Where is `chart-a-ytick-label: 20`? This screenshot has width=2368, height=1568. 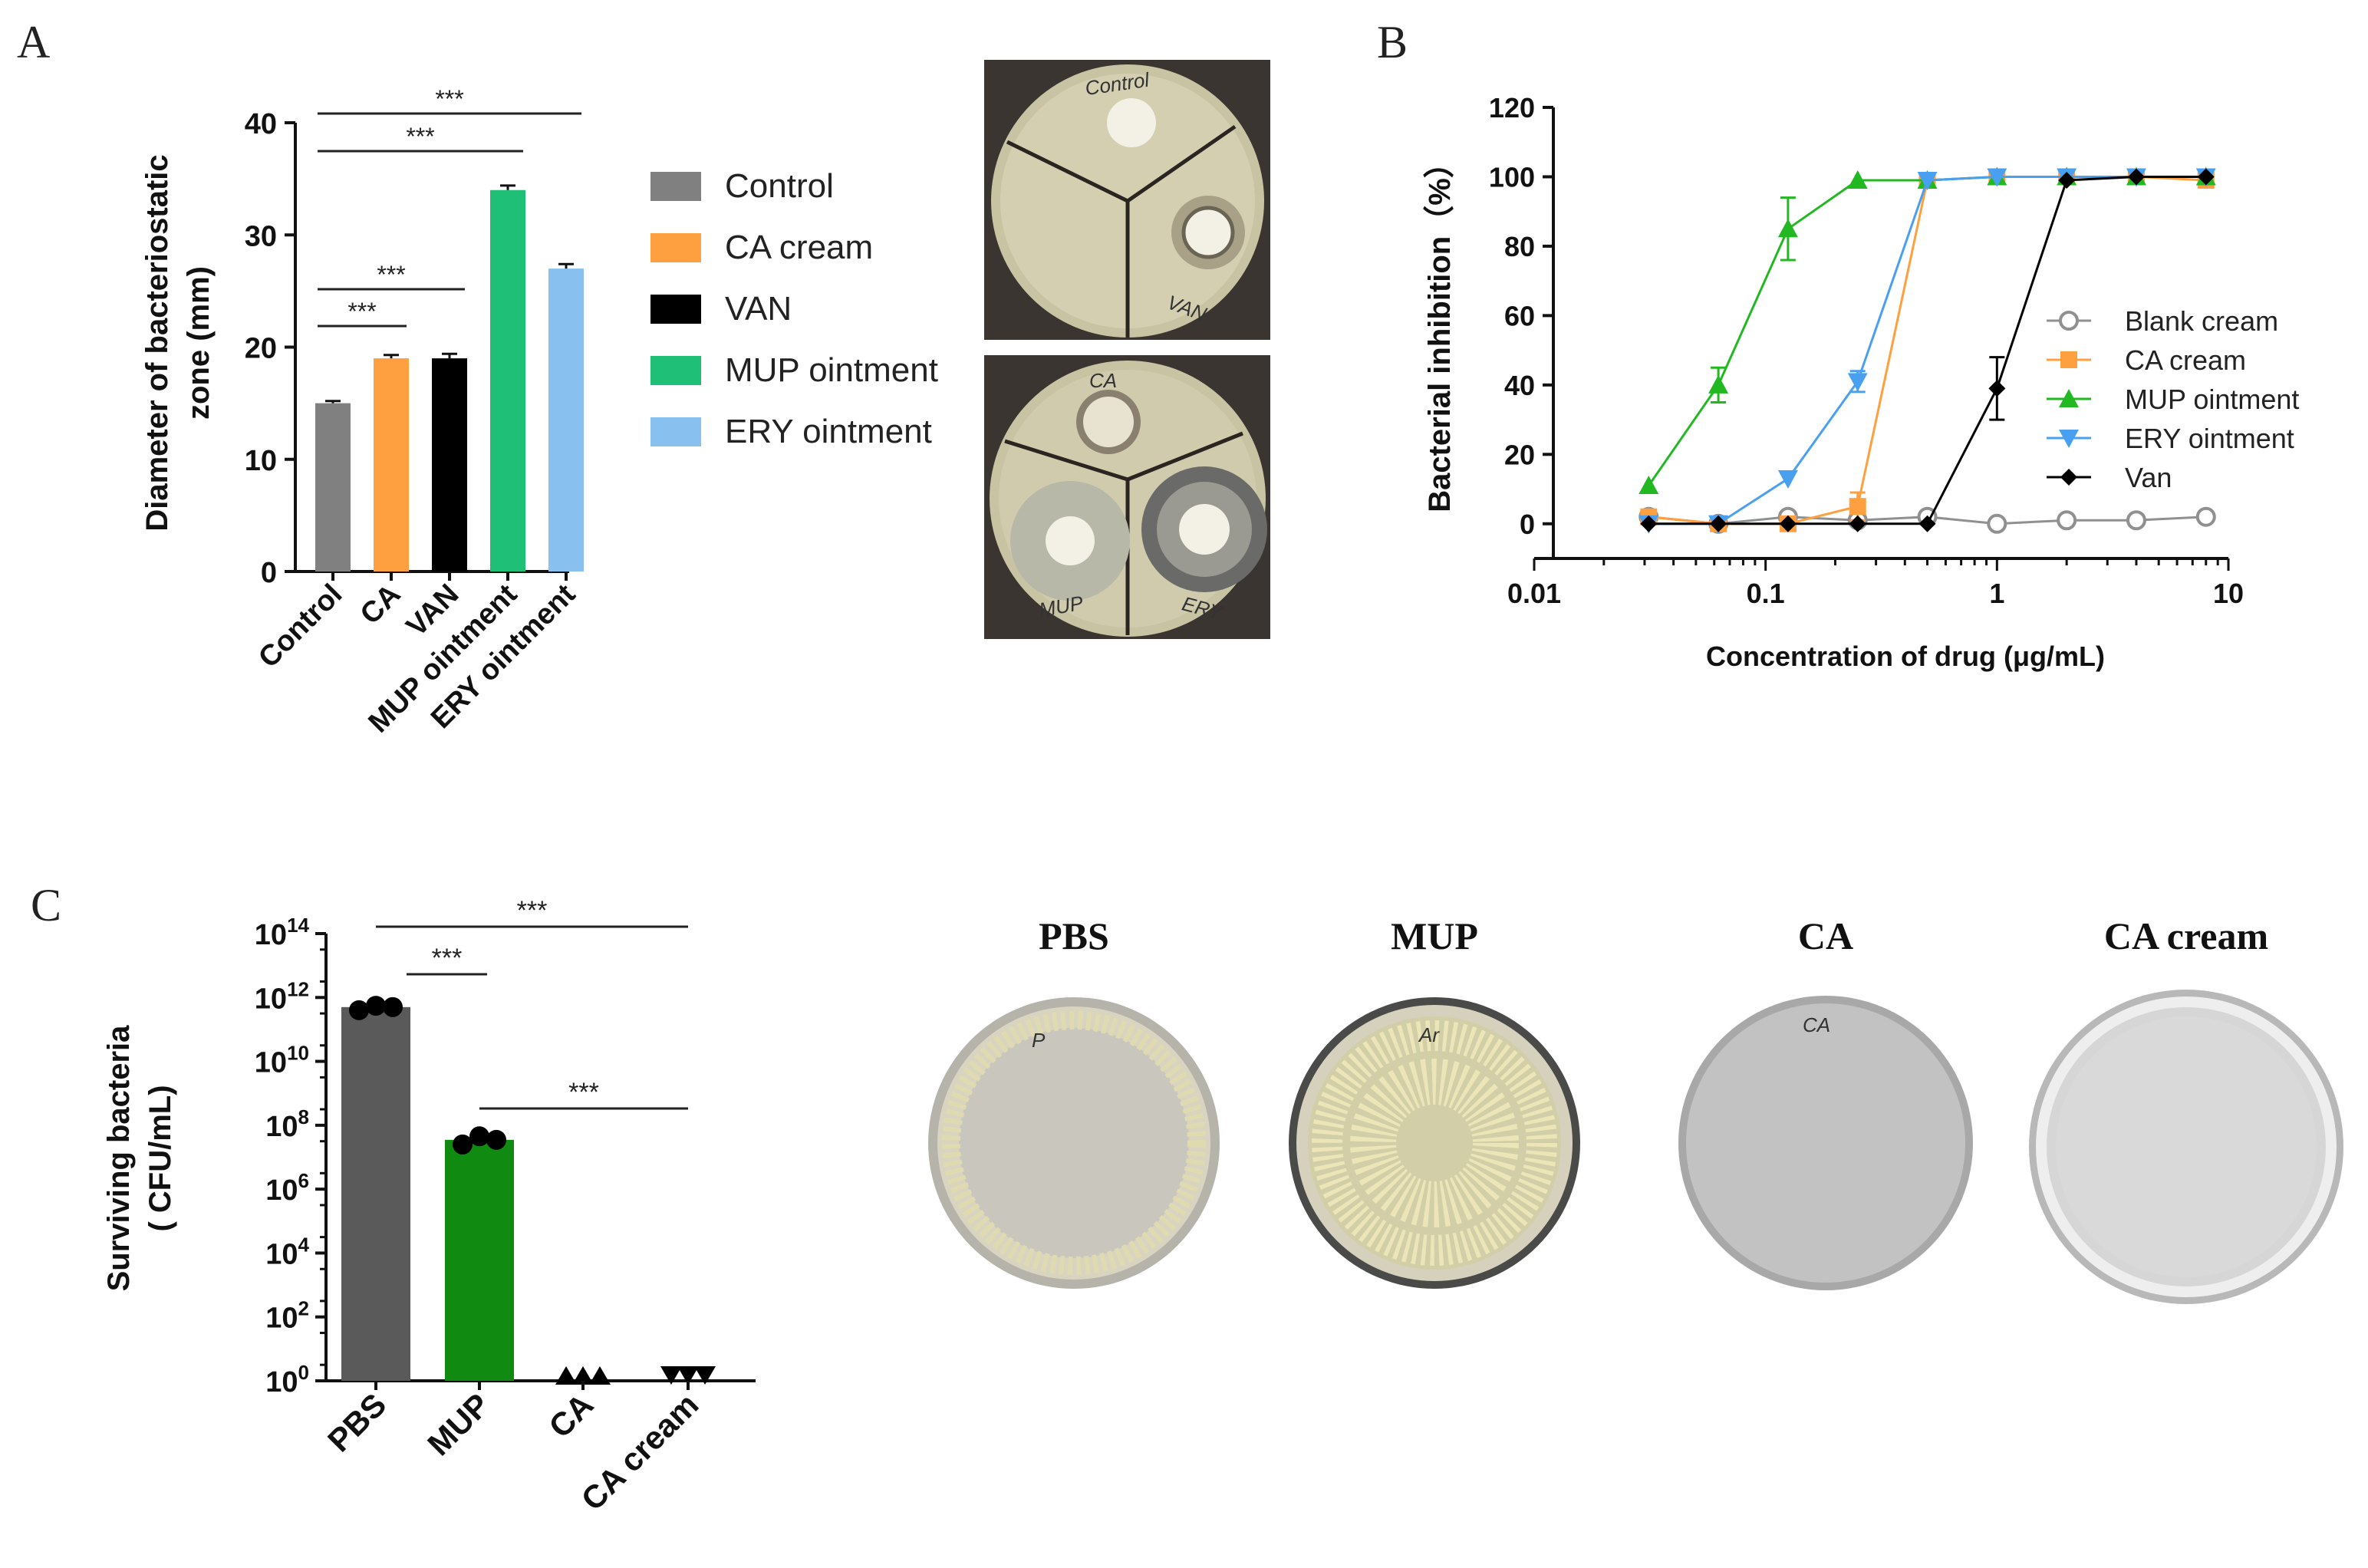 chart-a-ytick-label: 20 is located at coordinates (261, 349).